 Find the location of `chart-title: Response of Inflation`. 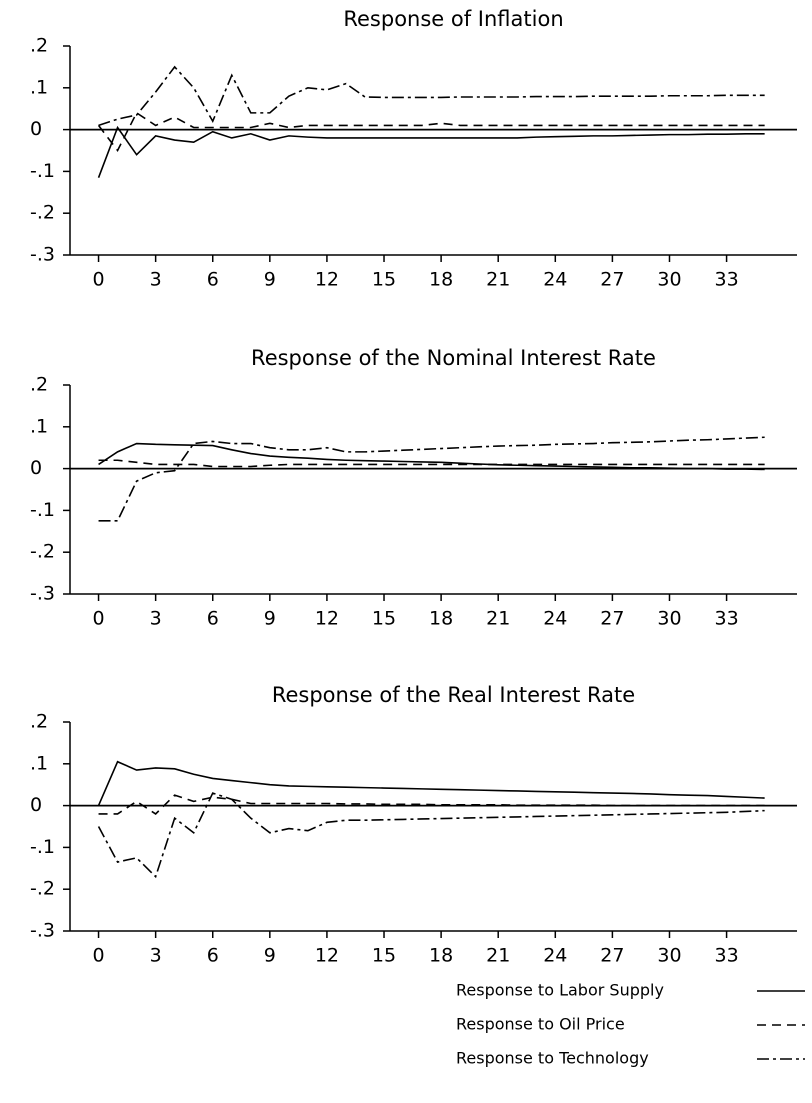

chart-title: Response of Inflation is located at coordinates (453, 19).